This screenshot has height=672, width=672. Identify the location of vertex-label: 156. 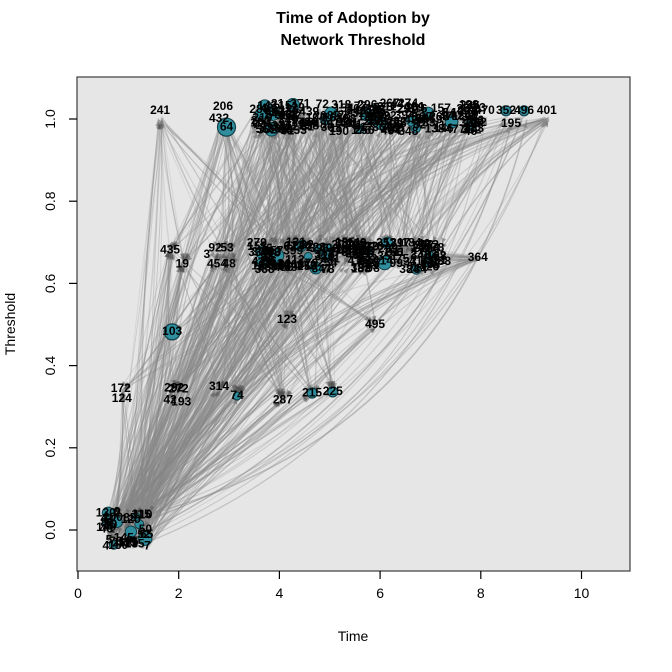
(474, 120).